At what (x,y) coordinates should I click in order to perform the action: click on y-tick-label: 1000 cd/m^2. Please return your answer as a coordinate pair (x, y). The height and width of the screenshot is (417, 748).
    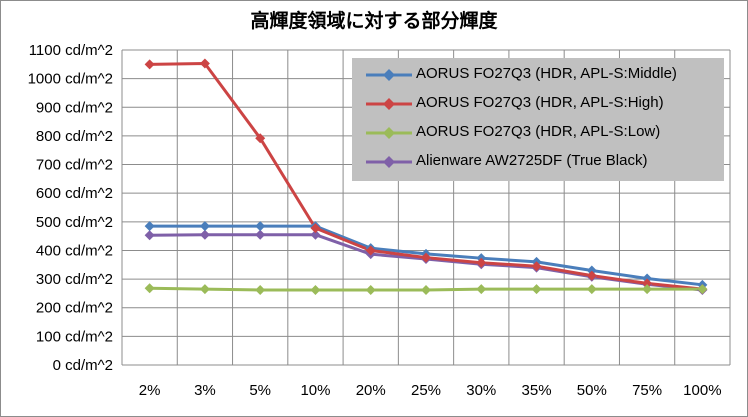
    Looking at the image, I should click on (70, 79).